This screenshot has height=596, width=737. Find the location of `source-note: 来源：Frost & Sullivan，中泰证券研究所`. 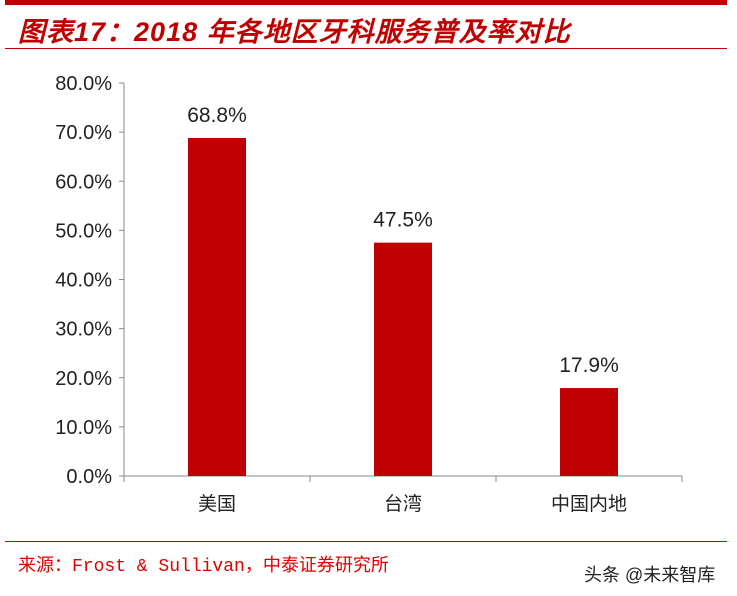

source-note: 来源：Frost & Sullivan，中泰证券研究所 is located at coordinates (203, 567).